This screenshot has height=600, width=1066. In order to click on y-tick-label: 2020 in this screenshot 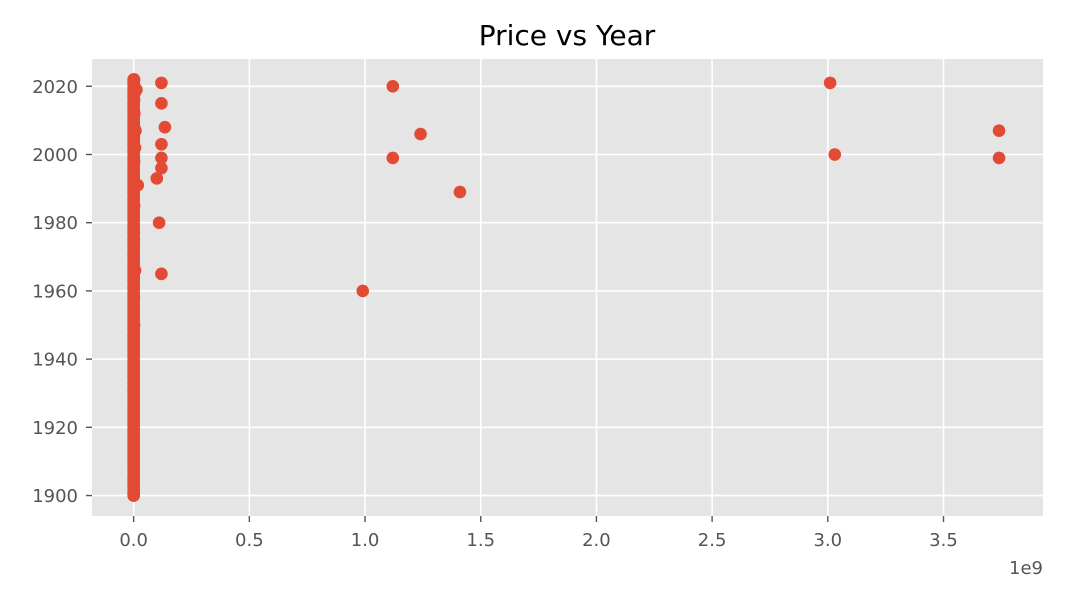, I will do `click(55, 87)`.